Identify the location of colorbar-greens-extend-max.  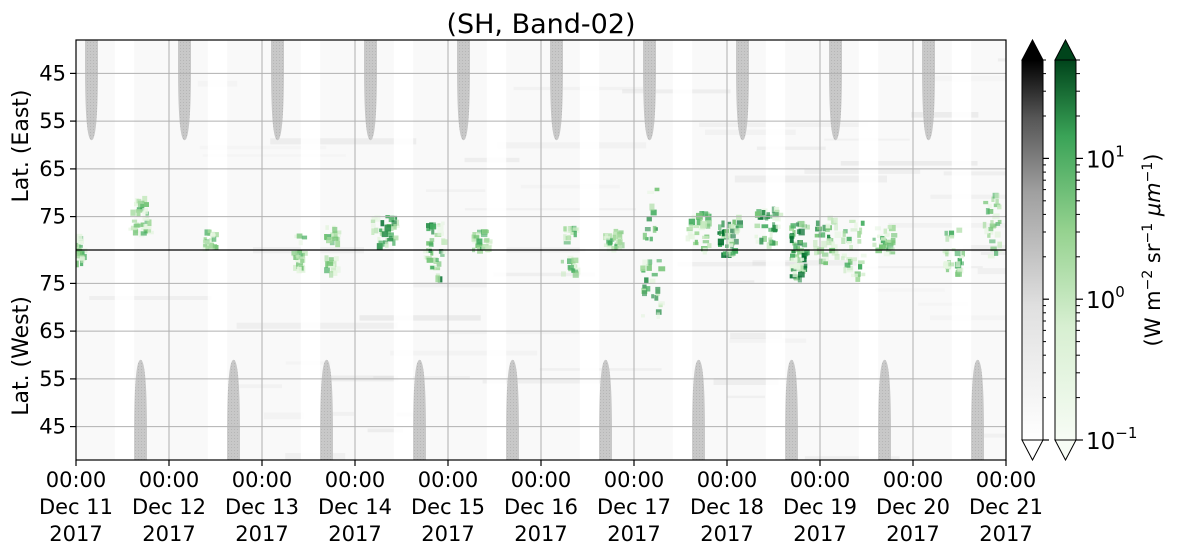
(1065, 49).